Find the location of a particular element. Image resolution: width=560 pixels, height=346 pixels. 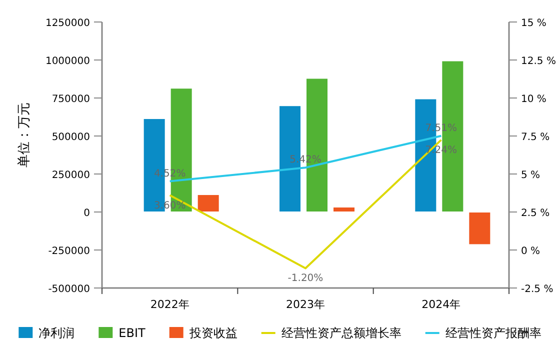

y2-tick-label: -2.5 % is located at coordinates (537, 289).